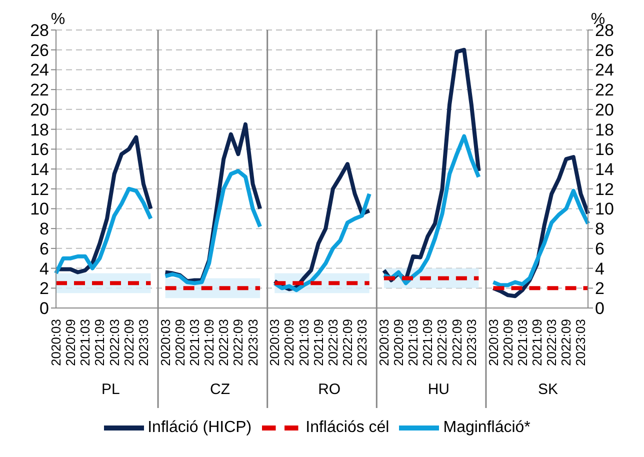 Image resolution: width=644 pixels, height=457 pixels. Describe the element at coordinates (604, 50) in the screenshot. I see `y2-tick-label: 26` at that location.